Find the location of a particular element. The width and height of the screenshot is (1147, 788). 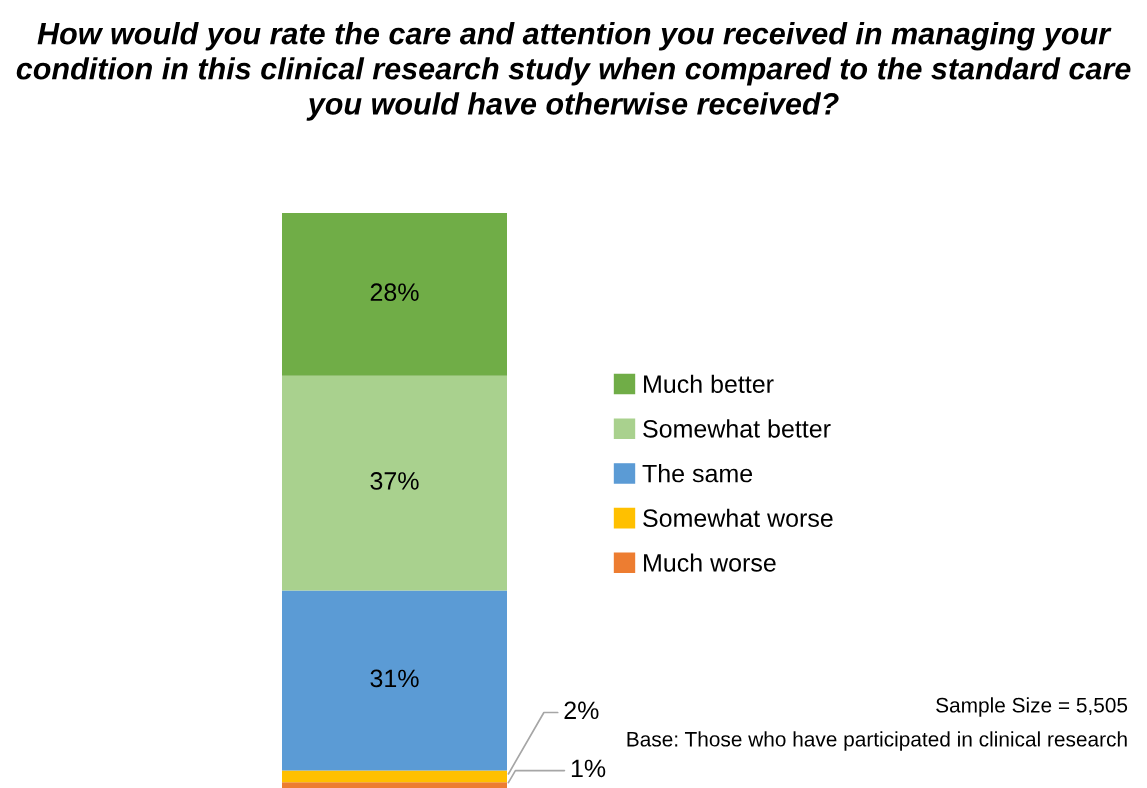

text: Base: Those who have participated in clinical research is located at coordinates (877, 741).